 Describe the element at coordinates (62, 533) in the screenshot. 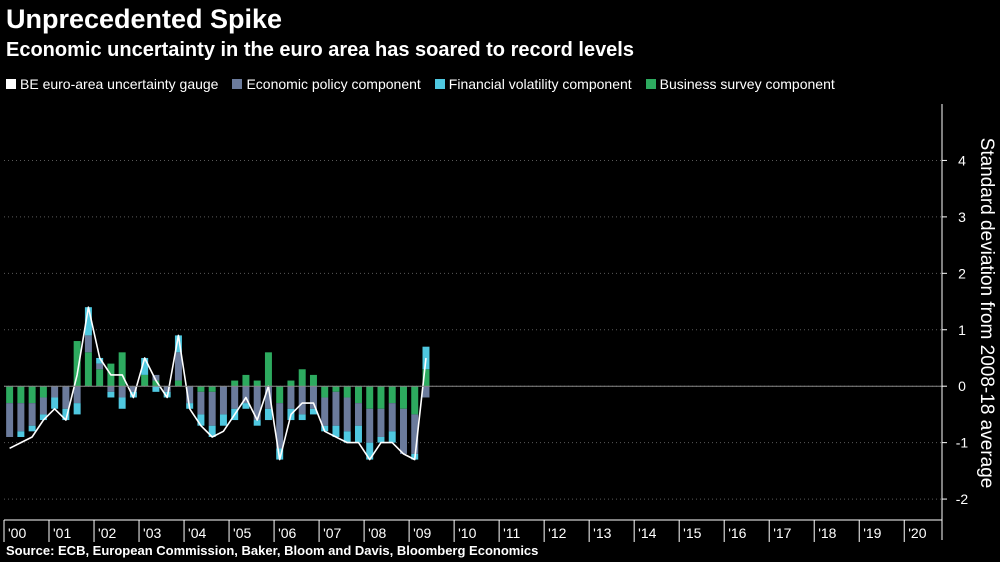

I see `x-tick-label: '01` at that location.